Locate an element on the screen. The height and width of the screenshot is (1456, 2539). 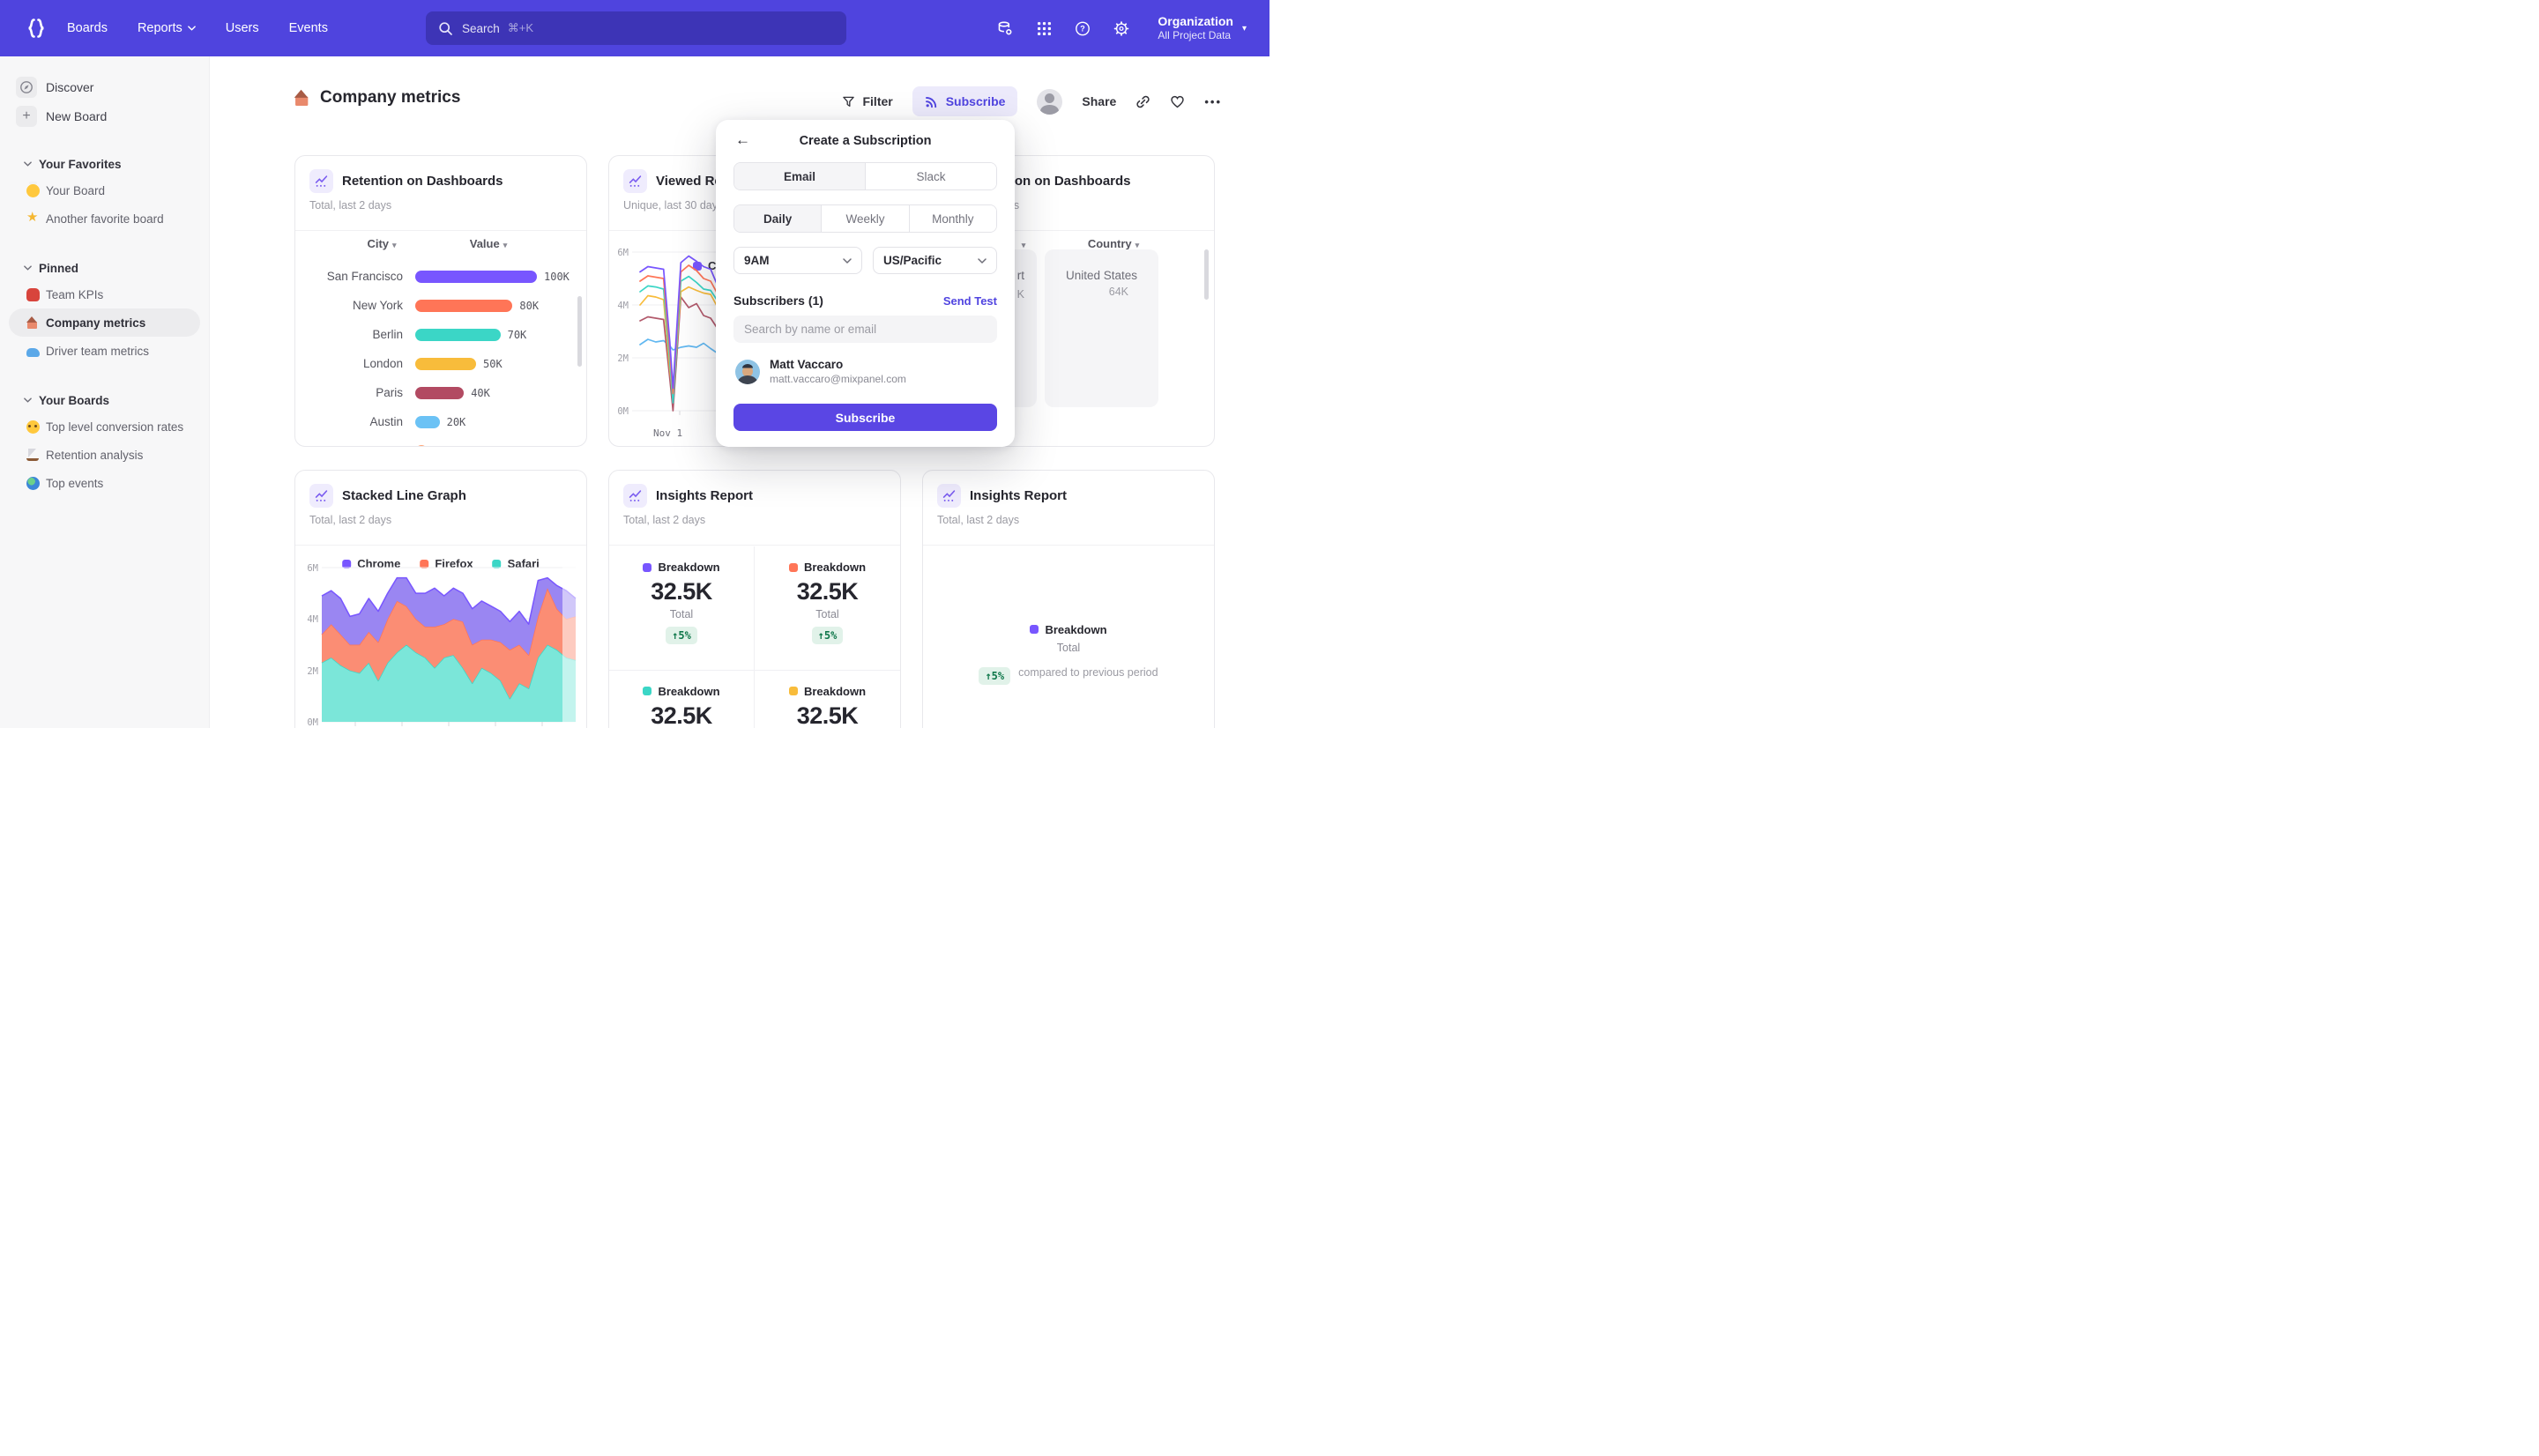
nav-link-events: Events is located at coordinates (308, 28).